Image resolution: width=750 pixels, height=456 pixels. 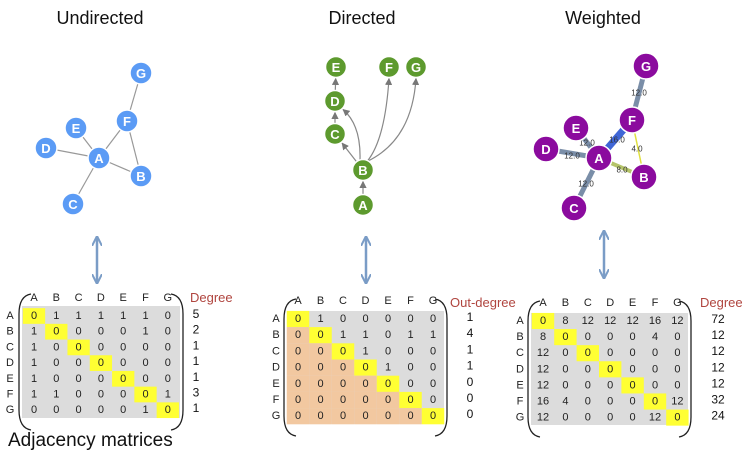 What do you see at coordinates (9, 332) in the screenshot?
I see `row-header: B` at bounding box center [9, 332].